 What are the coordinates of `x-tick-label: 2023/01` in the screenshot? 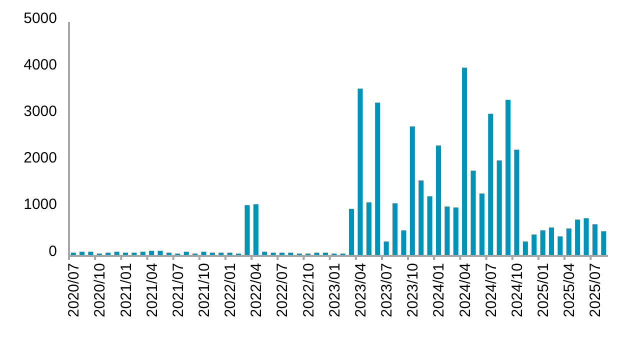 It's located at (335, 290).